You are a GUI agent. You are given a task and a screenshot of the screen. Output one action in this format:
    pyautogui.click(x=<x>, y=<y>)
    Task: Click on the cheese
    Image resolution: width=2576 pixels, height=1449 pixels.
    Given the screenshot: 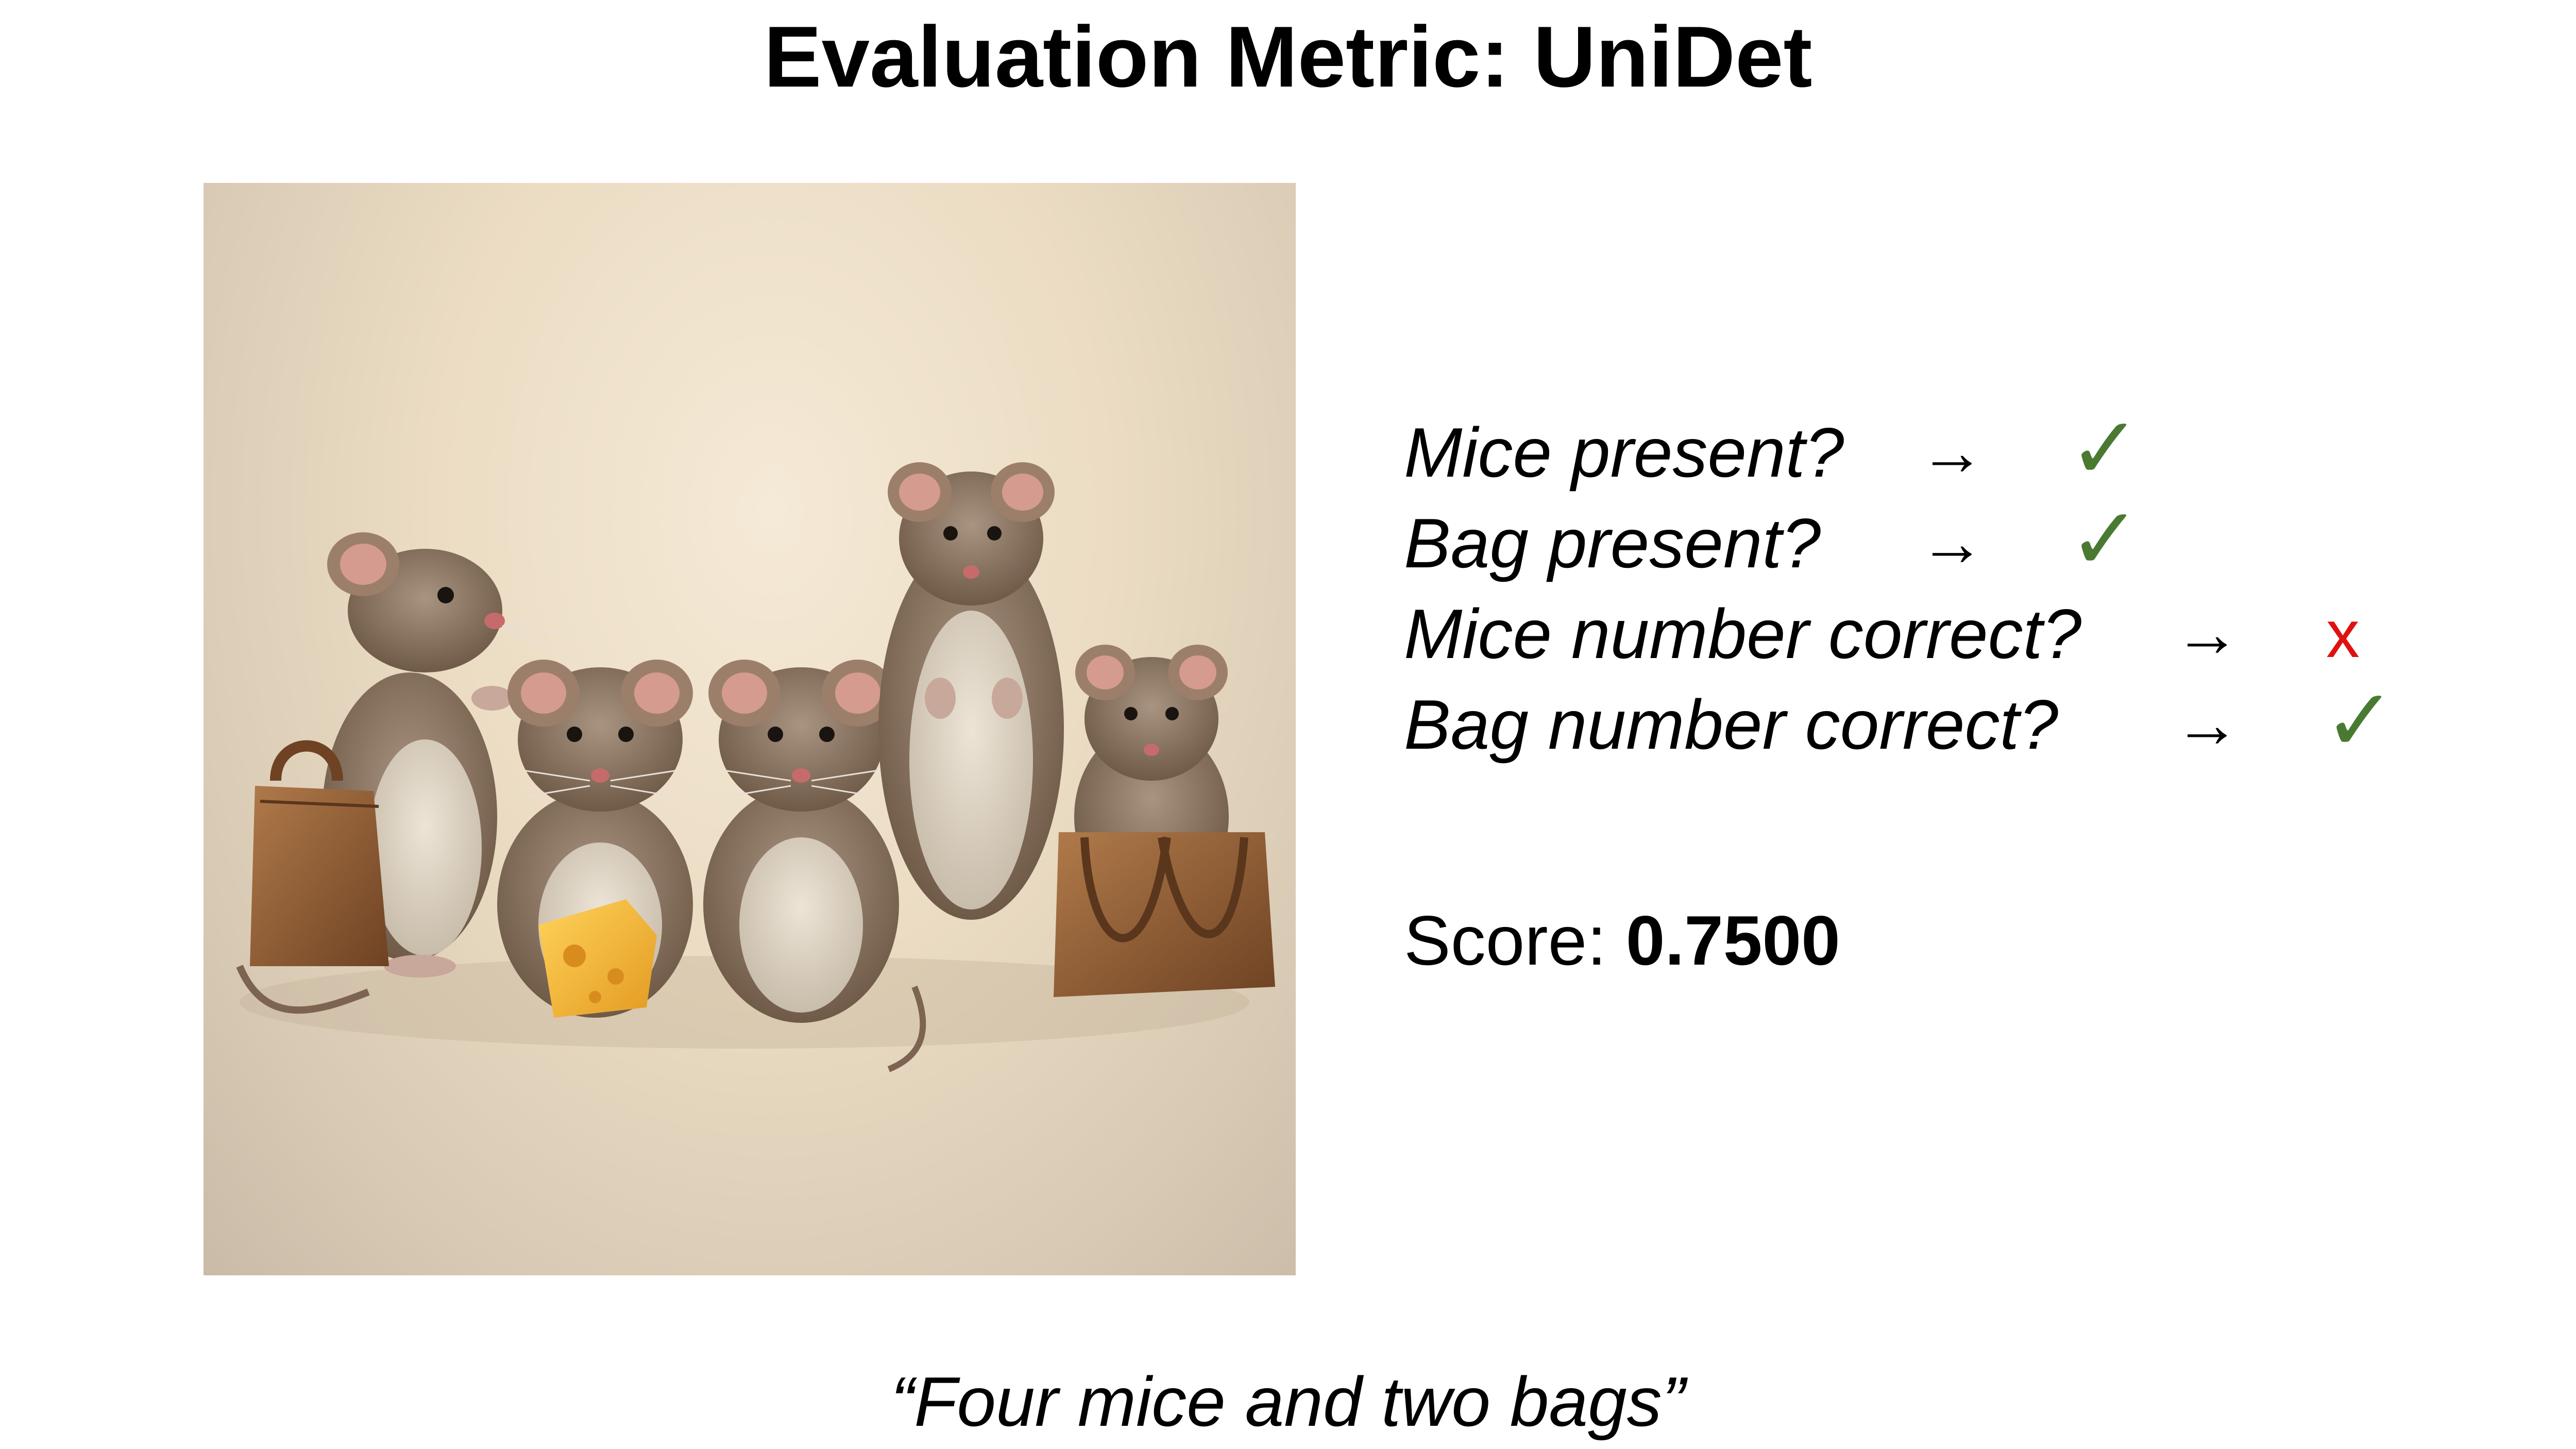 What is the action you would take?
    pyautogui.click(x=597, y=958)
    